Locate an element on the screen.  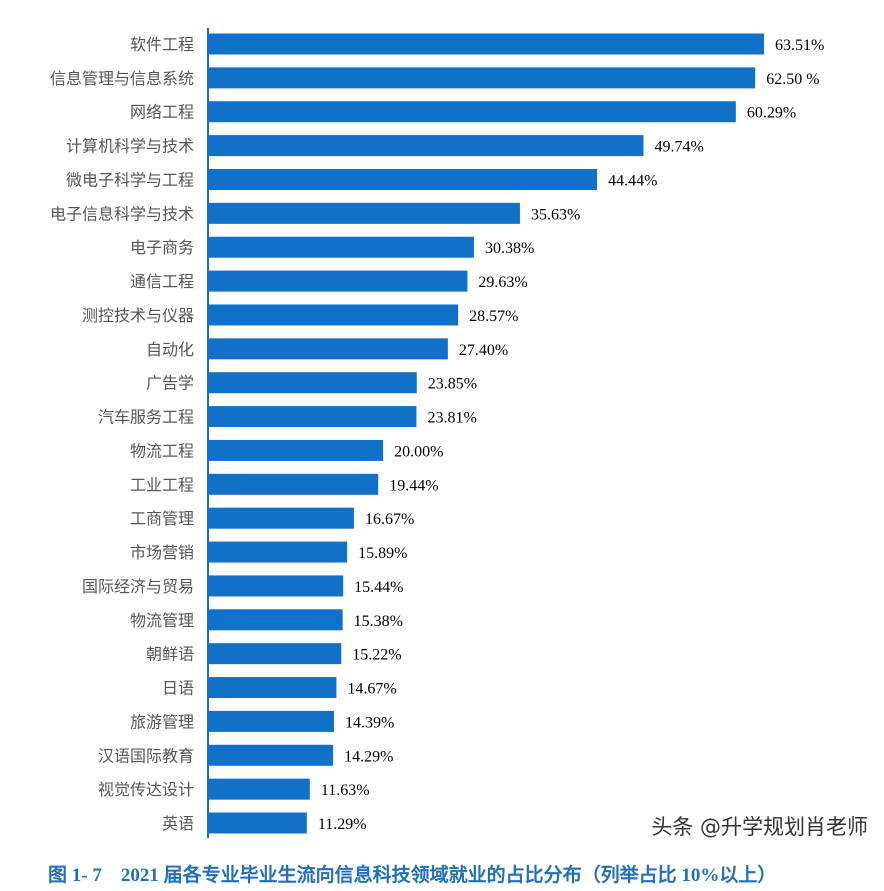
watermark: 头条 @升学规划肖老师 is located at coordinates (759, 827).